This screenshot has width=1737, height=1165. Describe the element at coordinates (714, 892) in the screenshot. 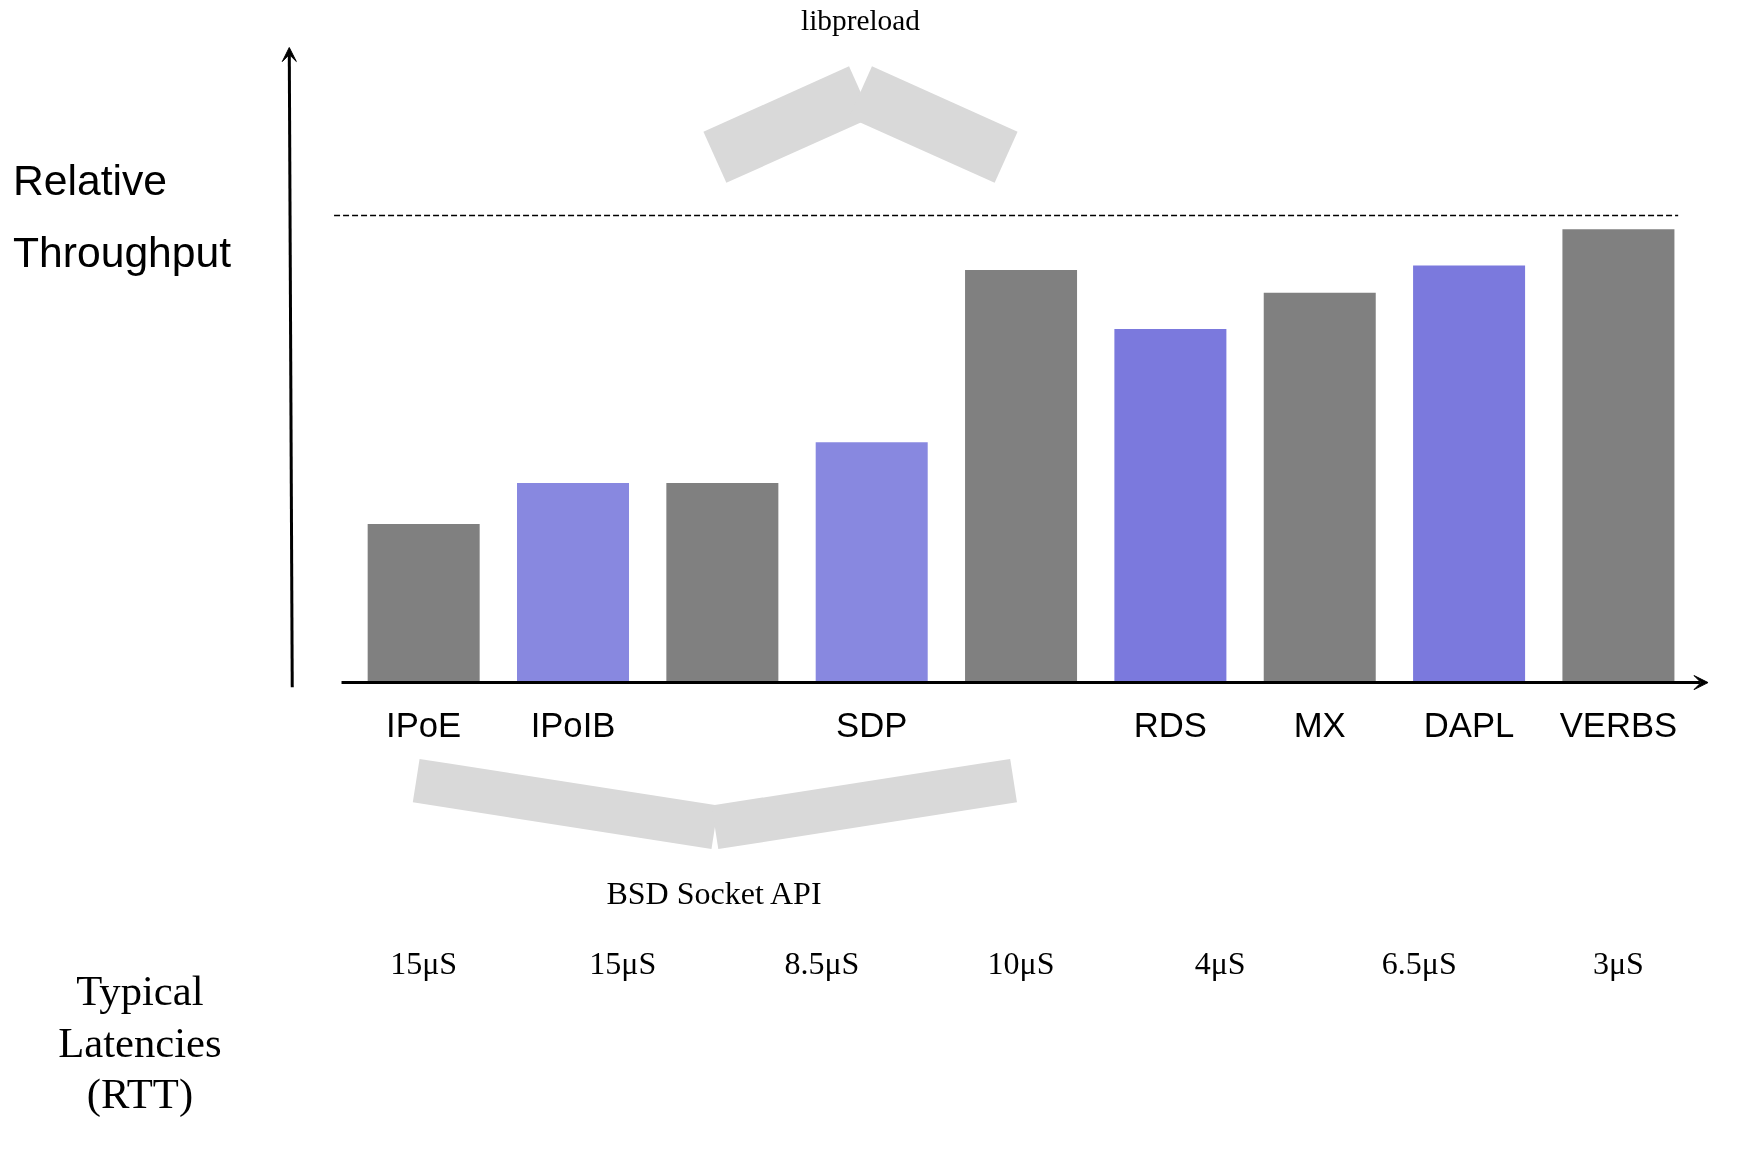

I see `text: BSD Socket API` at that location.